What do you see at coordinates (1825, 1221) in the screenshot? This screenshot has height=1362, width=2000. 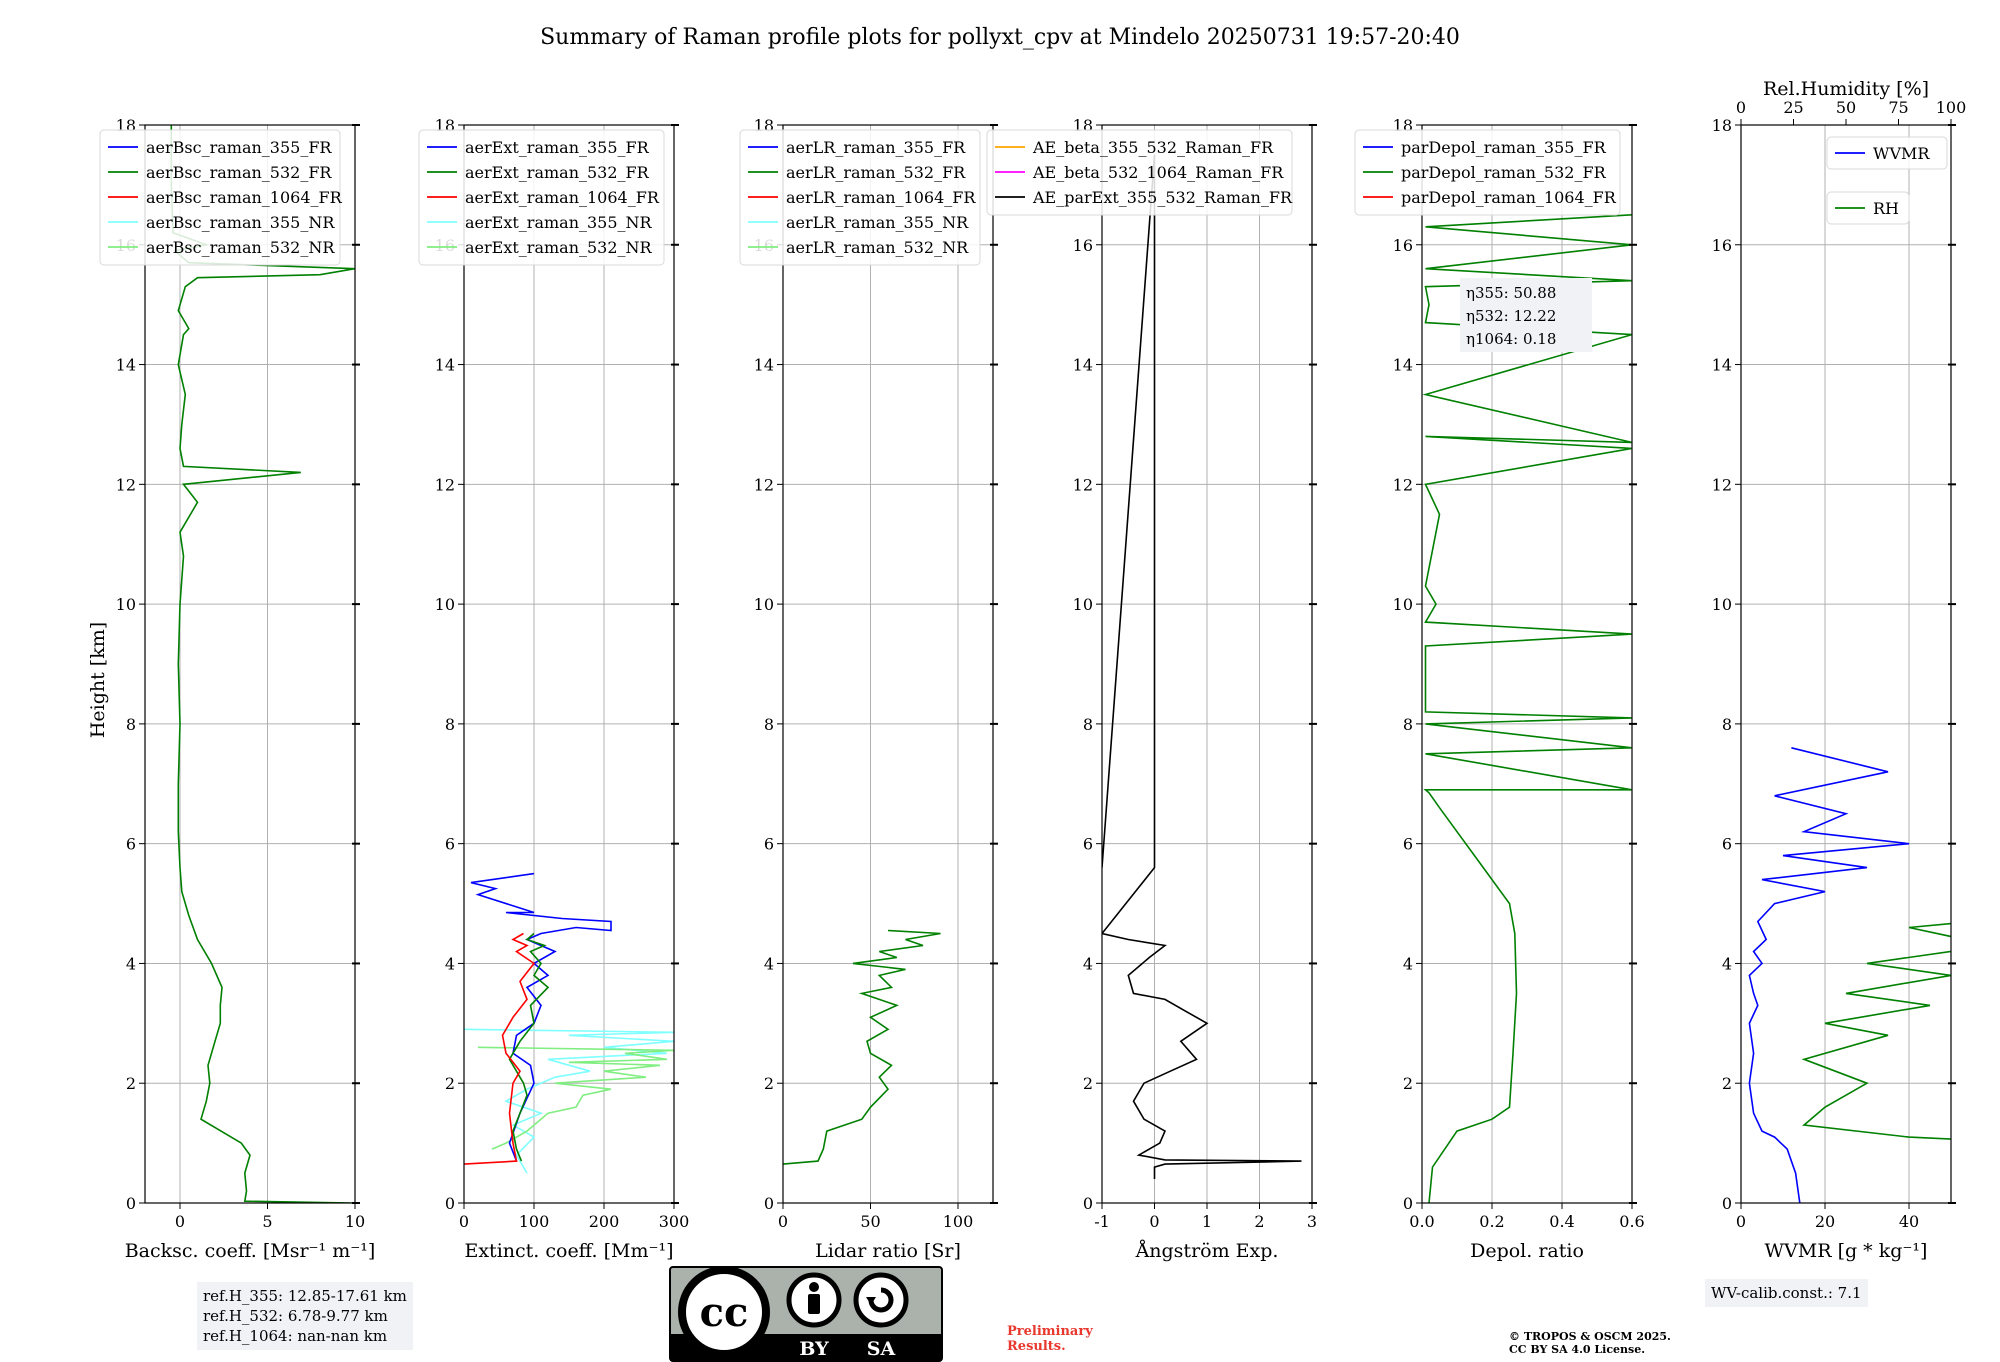 I see `x-tick-label: 20` at bounding box center [1825, 1221].